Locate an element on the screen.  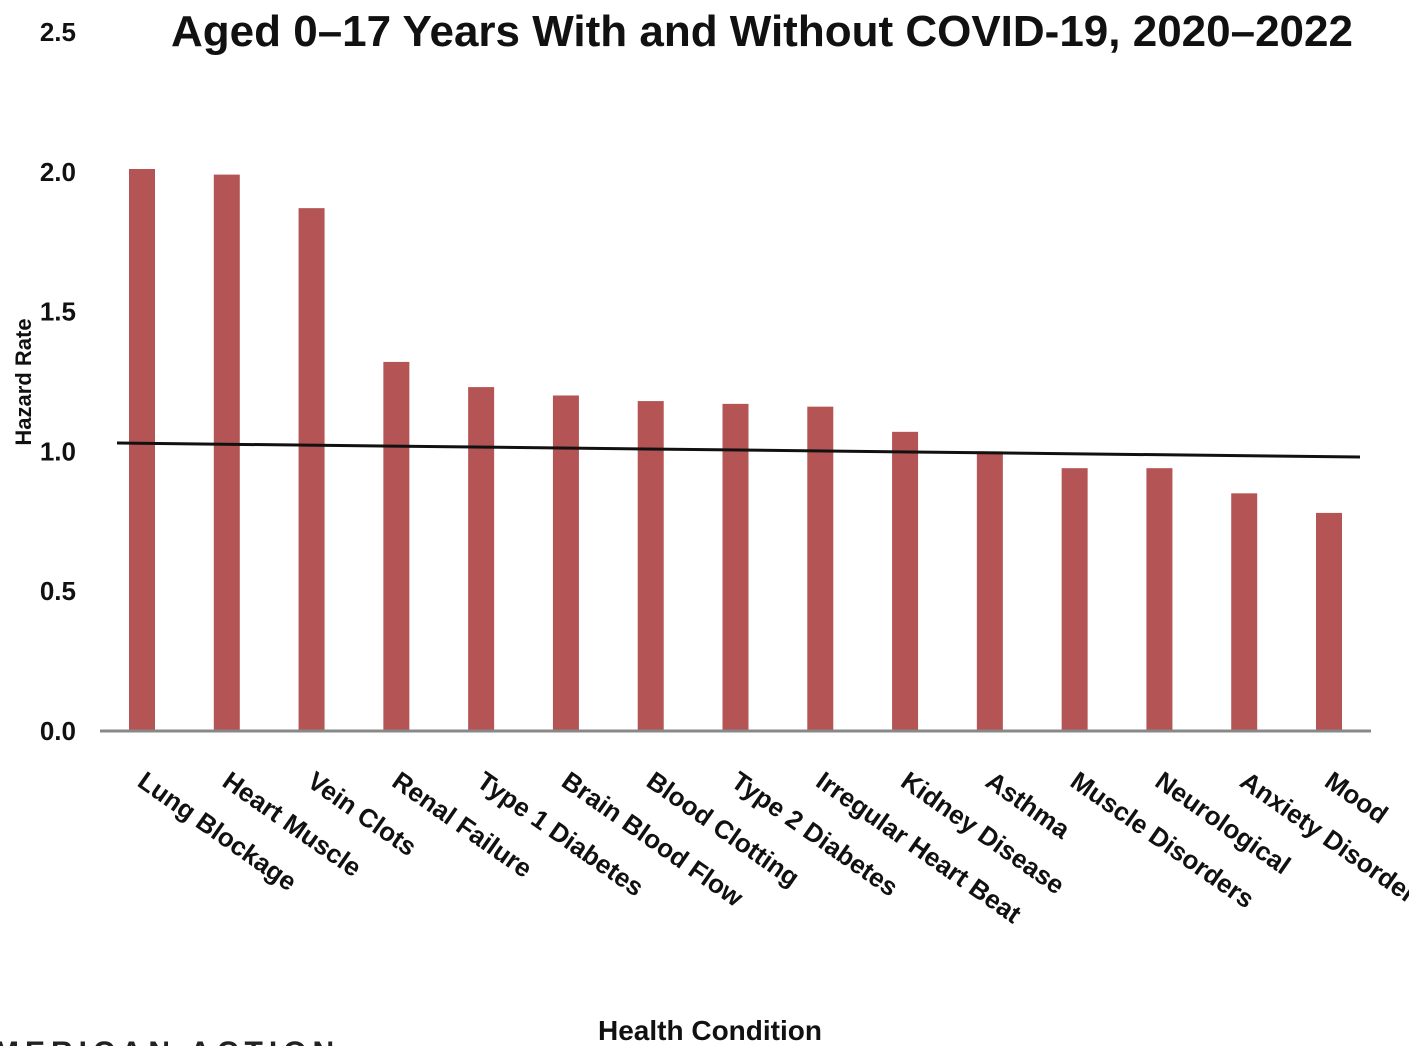
trend-line is located at coordinates (738, 450).